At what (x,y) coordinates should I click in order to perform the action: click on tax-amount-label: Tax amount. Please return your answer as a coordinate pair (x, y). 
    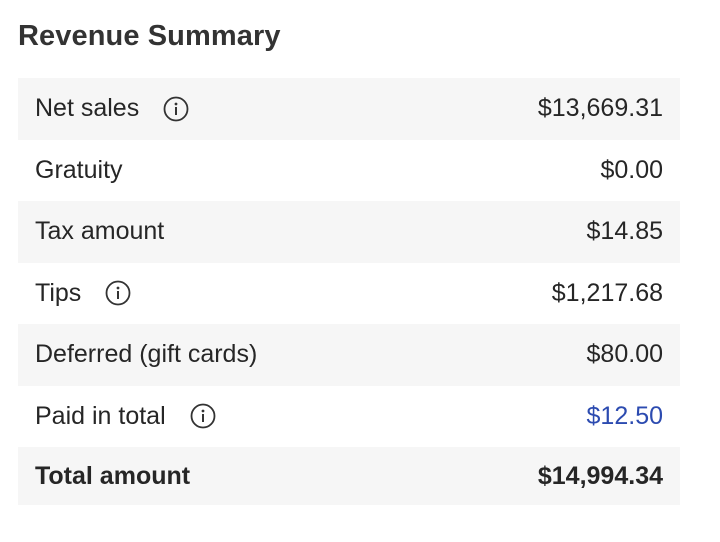
    Looking at the image, I should click on (100, 231).